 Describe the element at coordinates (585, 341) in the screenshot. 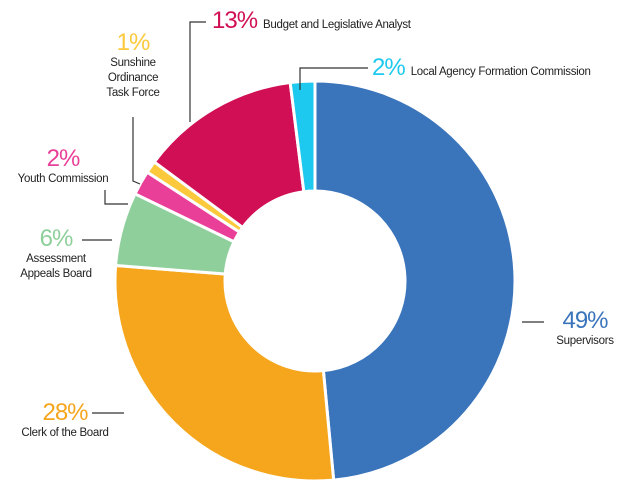

I see `category-label: Supervisors` at that location.